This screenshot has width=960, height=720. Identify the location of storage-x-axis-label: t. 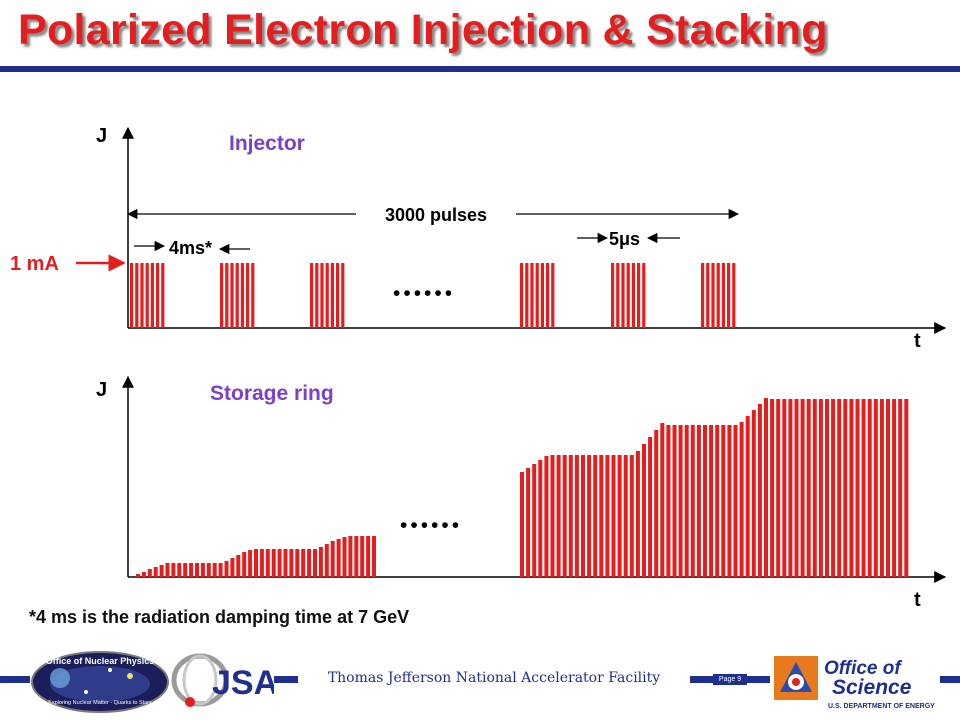
(917, 600).